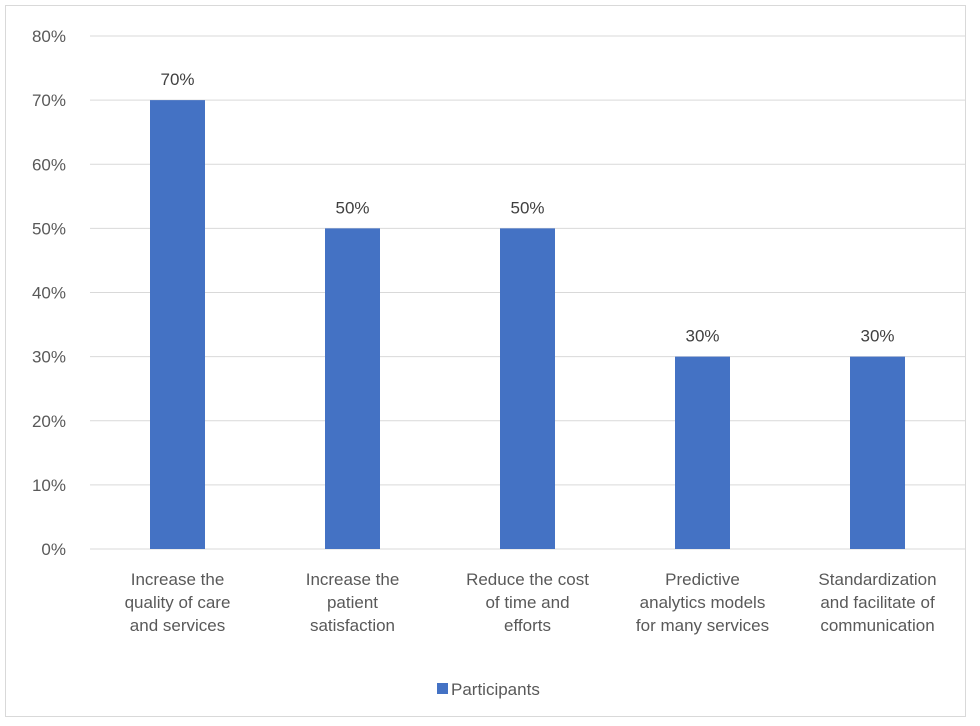  What do you see at coordinates (178, 602) in the screenshot?
I see `x-category-label: Increase the quality of care and services` at bounding box center [178, 602].